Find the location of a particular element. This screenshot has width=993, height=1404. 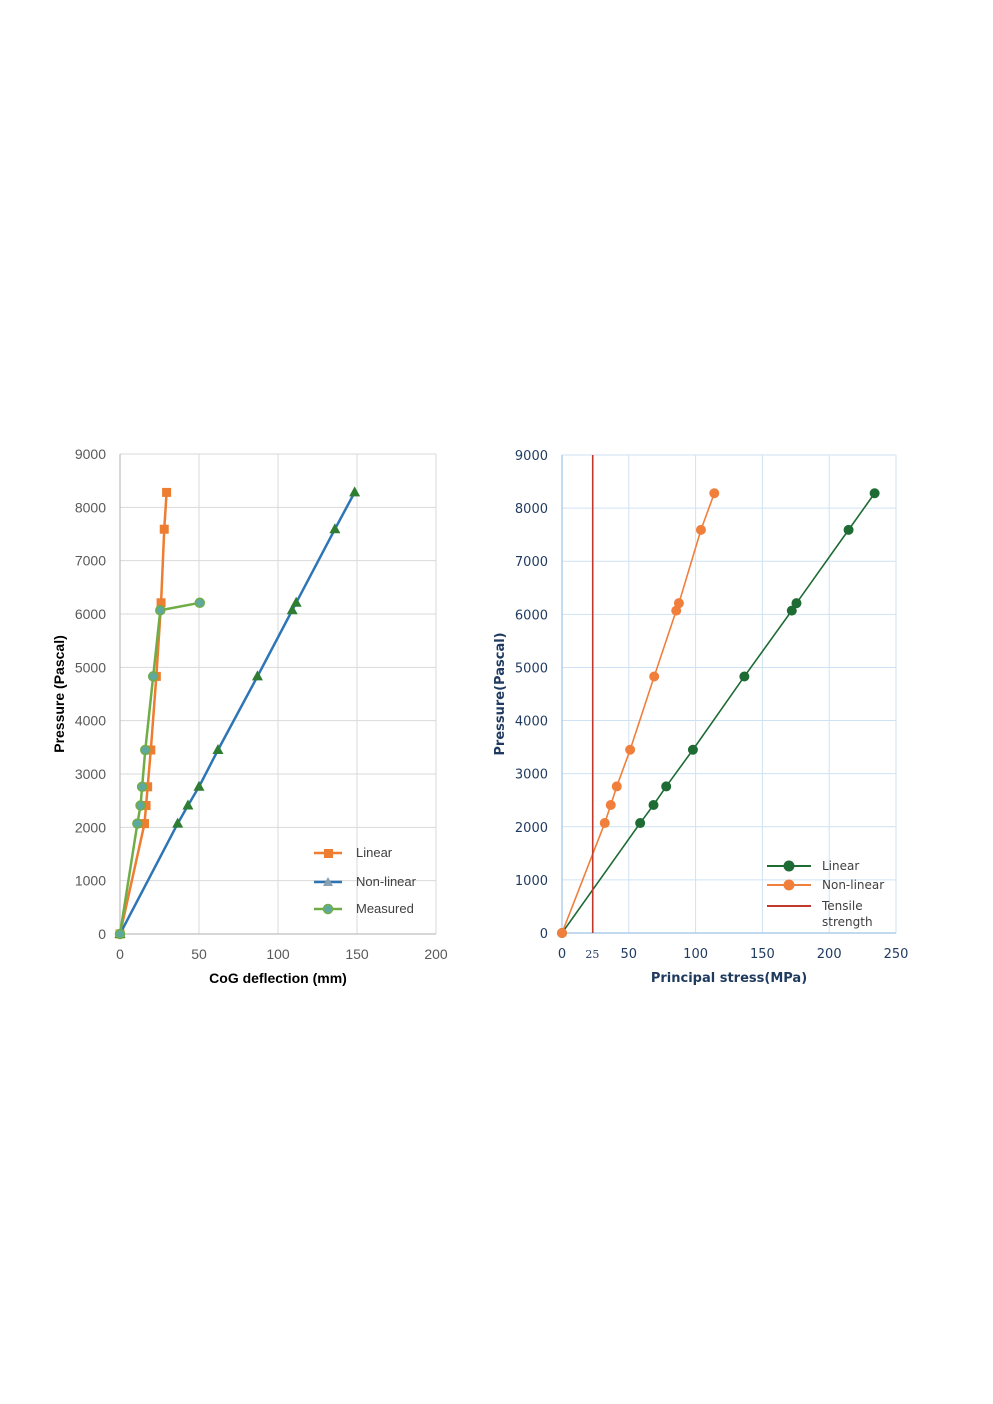

chart1-y-axis-label: Pressure (Pascal) is located at coordinates (59, 694).